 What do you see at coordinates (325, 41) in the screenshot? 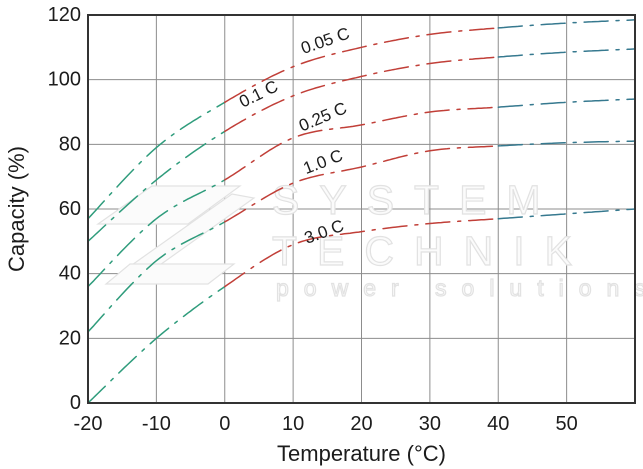
I see `curve-label: 0.05 C` at bounding box center [325, 41].